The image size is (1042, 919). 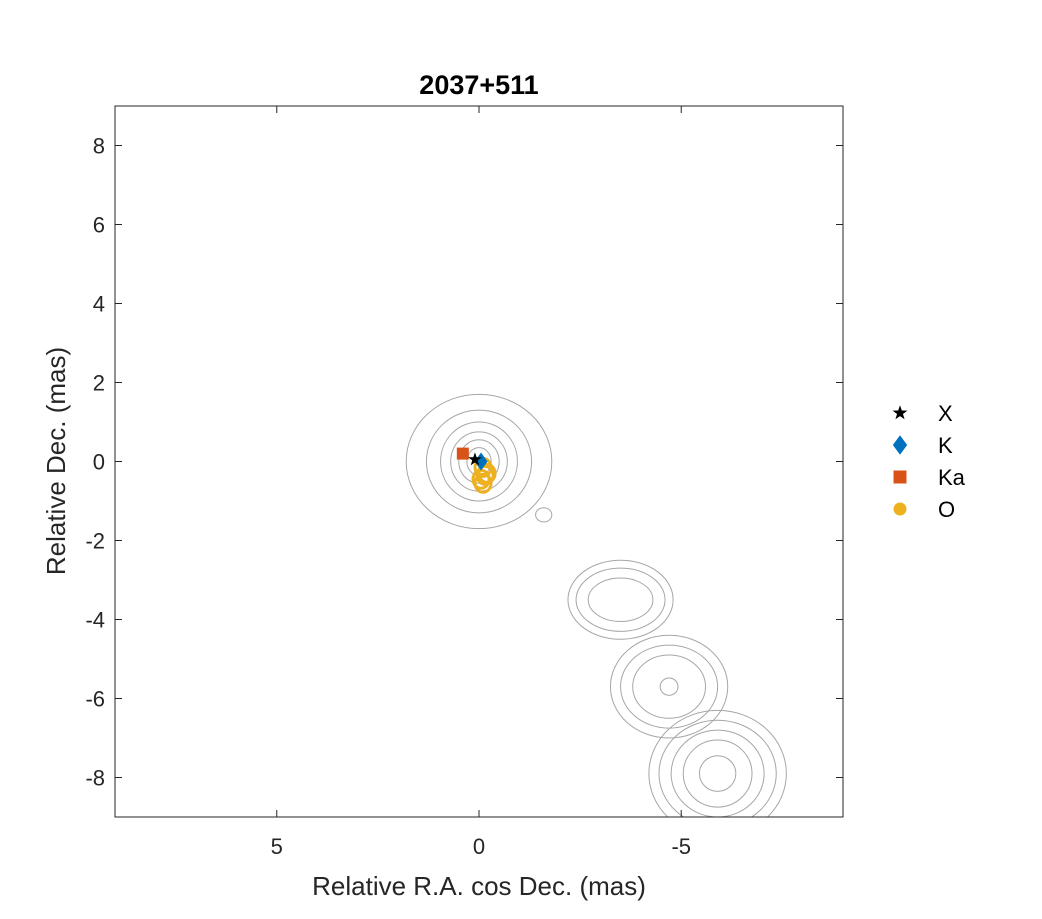 I want to click on y-tick-label: 8, so click(x=99, y=146).